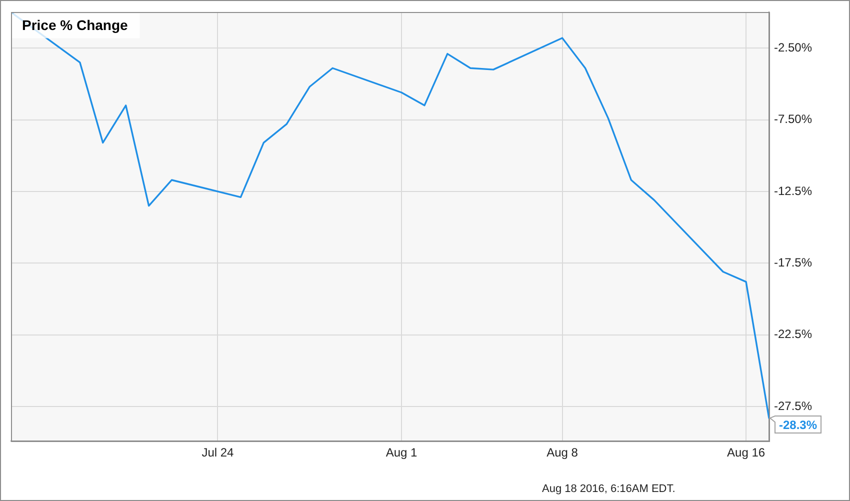  What do you see at coordinates (798, 425) in the screenshot?
I see `data-label: -28.3%` at bounding box center [798, 425].